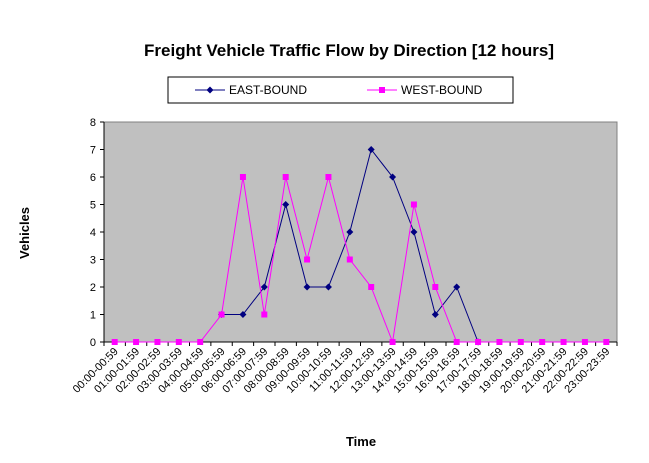 The height and width of the screenshot is (463, 649). Describe the element at coordinates (93, 316) in the screenshot. I see `y-tick-label: 1` at that location.